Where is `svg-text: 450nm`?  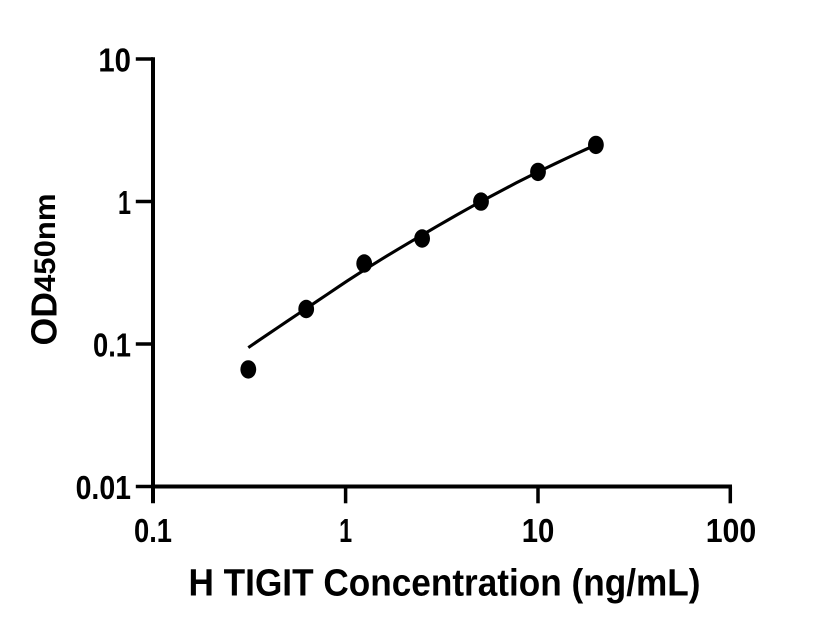
svg-text: 450nm is located at coordinates (45, 243).